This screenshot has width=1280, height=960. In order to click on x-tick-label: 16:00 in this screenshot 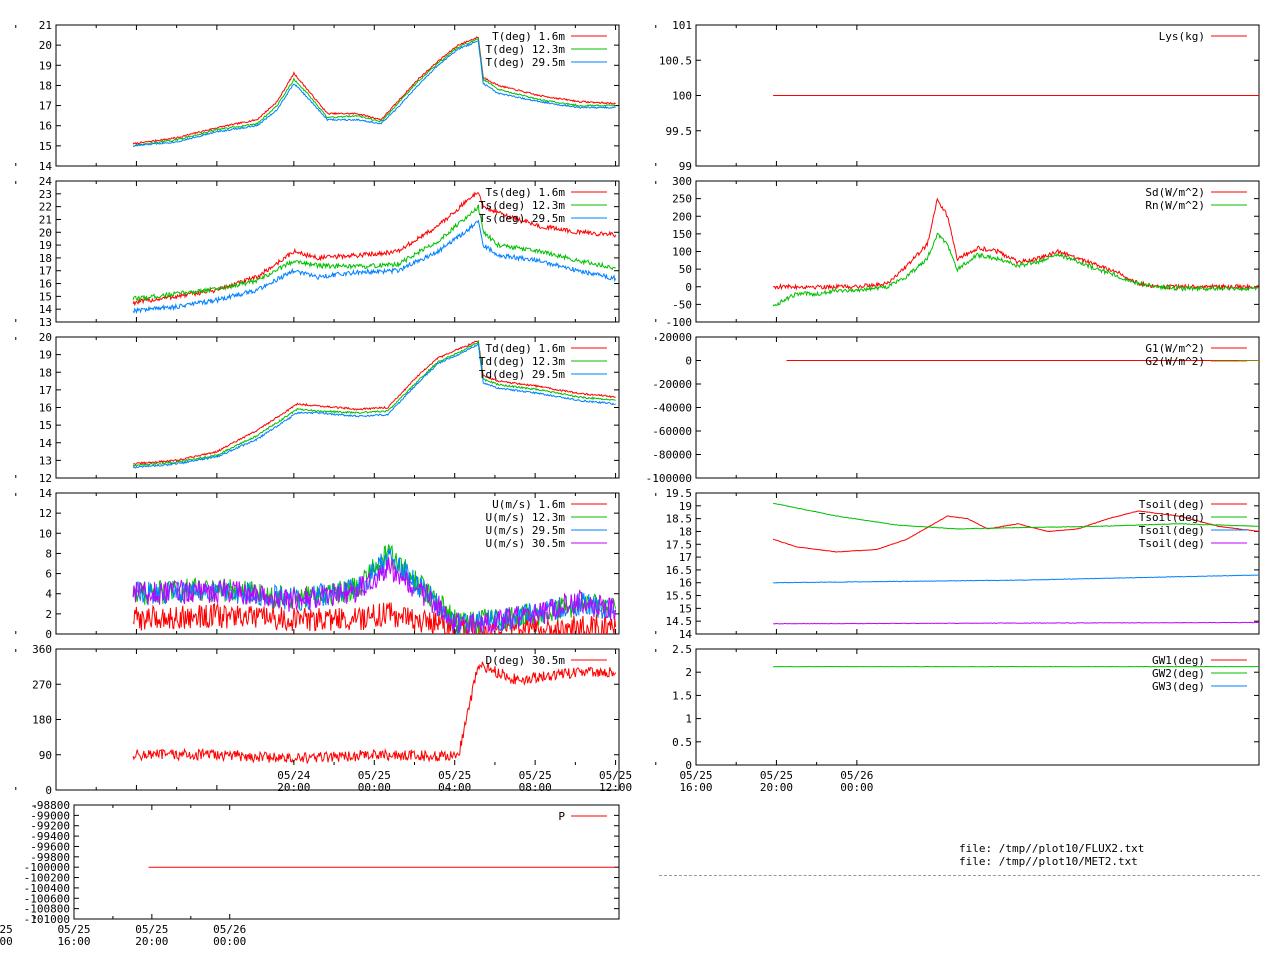, I will do `click(73, 941)`.